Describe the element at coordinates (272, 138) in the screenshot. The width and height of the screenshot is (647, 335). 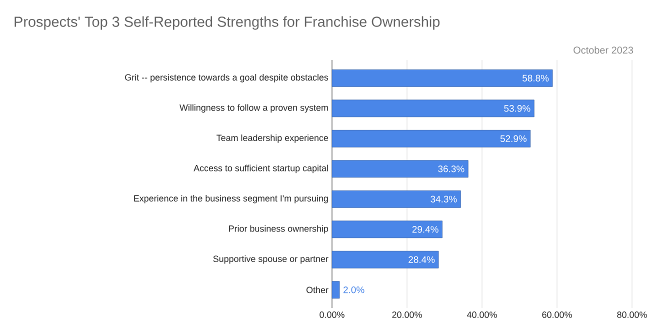
I see `y-tick-label: Team leadership experience` at that location.